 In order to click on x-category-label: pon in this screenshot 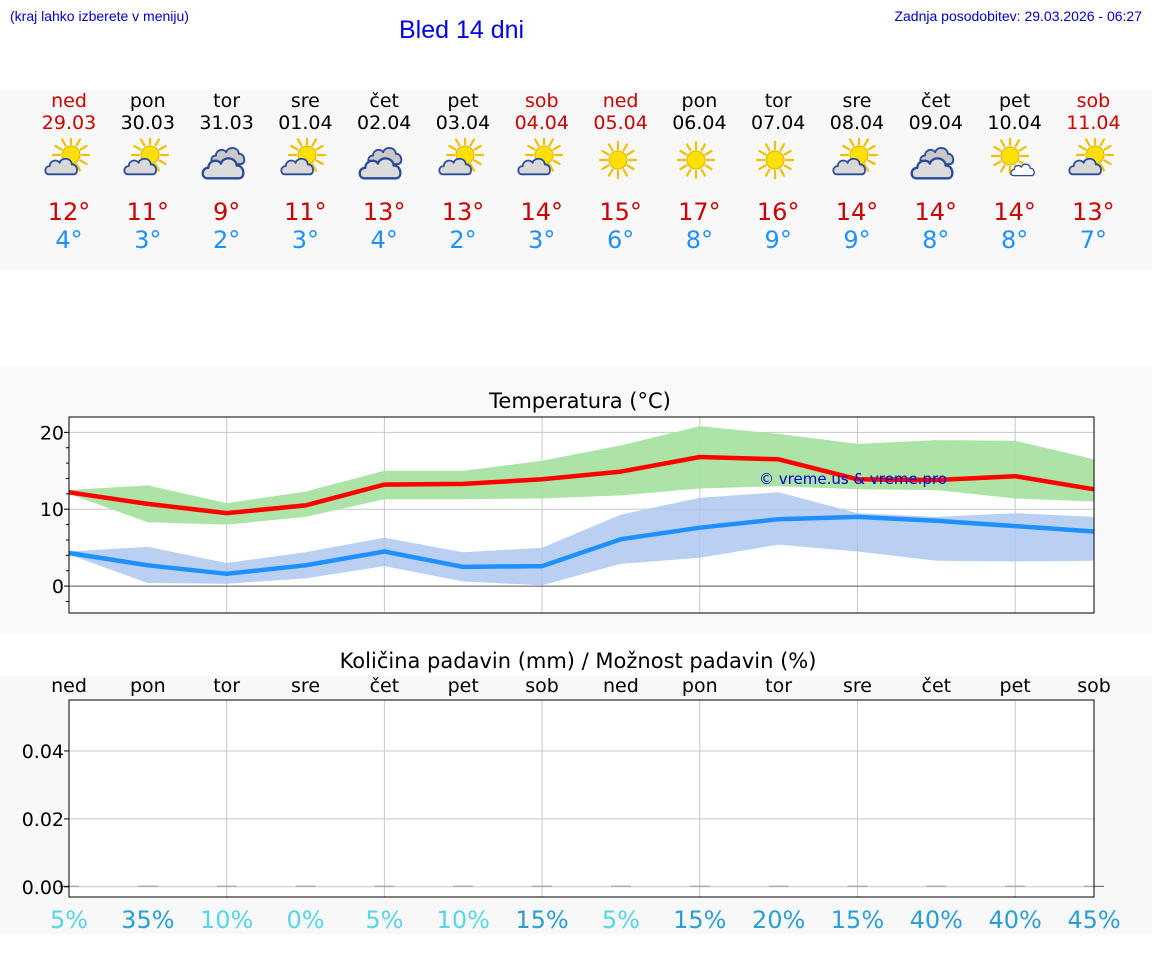, I will do `click(700, 686)`.